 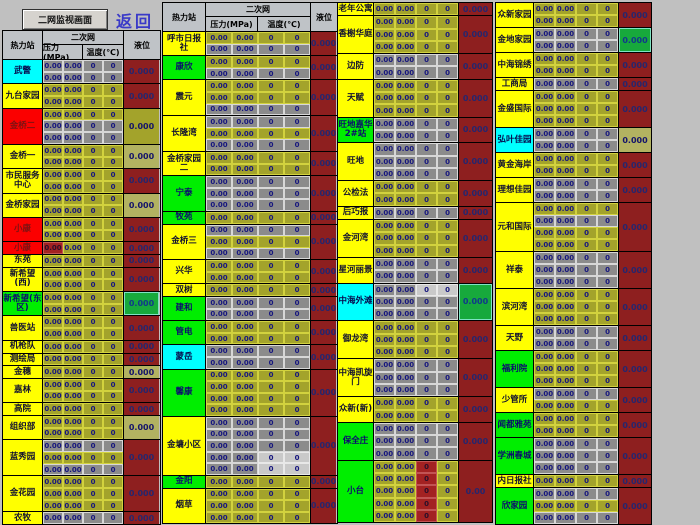 What do you see at coordinates (416, 98) in the screenshot?
I see `station-rows: 0.00 0.00 0 0 0.00 0.00 0 0 0.00 0.00 0 0` at bounding box center [416, 98].